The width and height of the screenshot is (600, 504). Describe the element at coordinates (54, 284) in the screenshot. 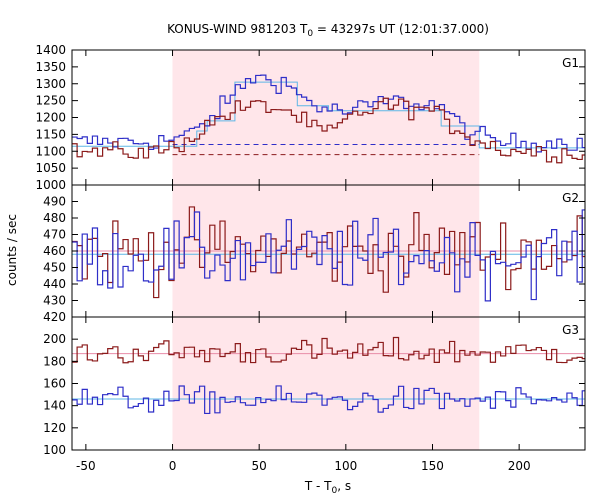

I see `y-tick-label-g2: 440` at that location.